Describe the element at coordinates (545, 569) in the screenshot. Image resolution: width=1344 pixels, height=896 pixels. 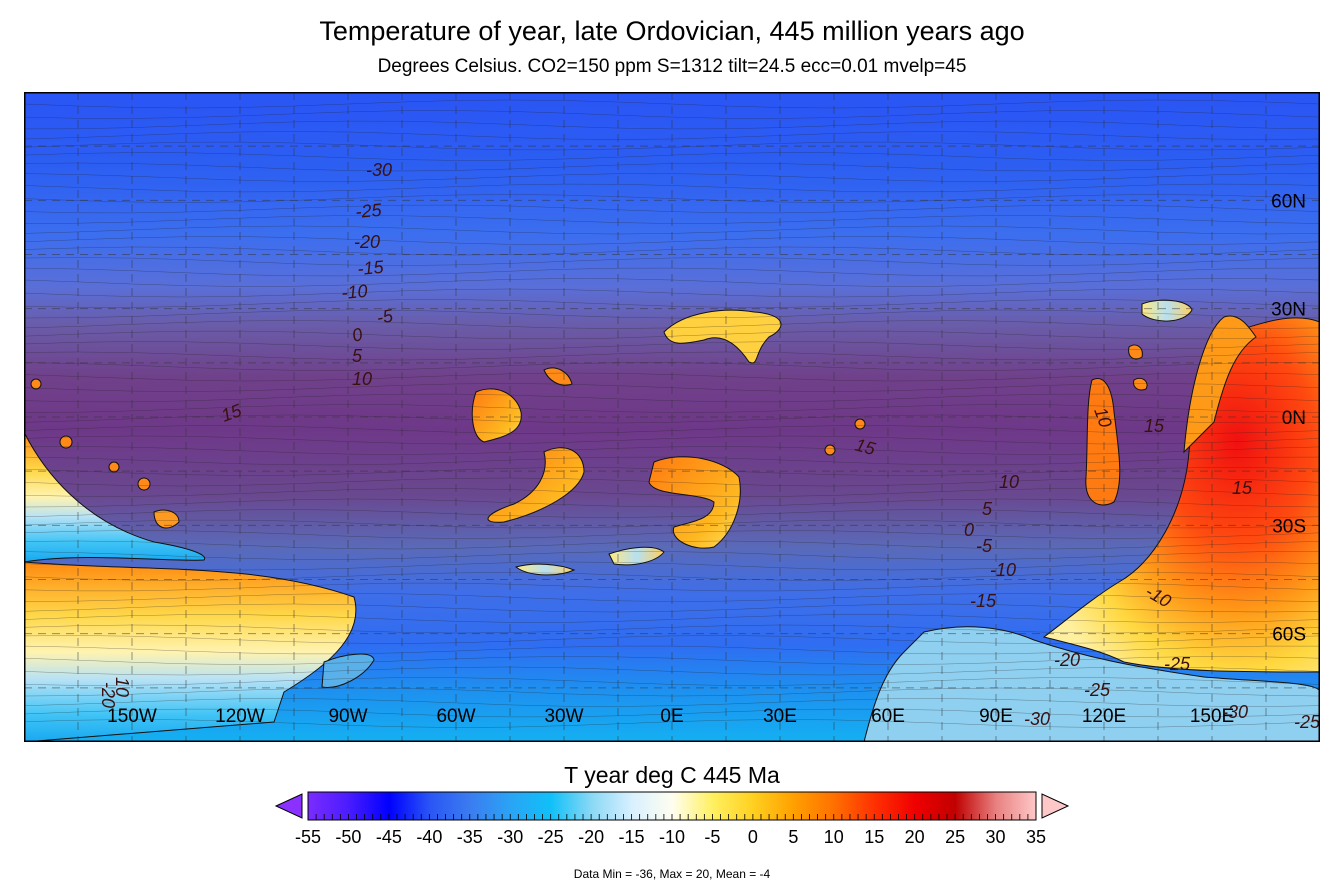
I see `island-h` at that location.